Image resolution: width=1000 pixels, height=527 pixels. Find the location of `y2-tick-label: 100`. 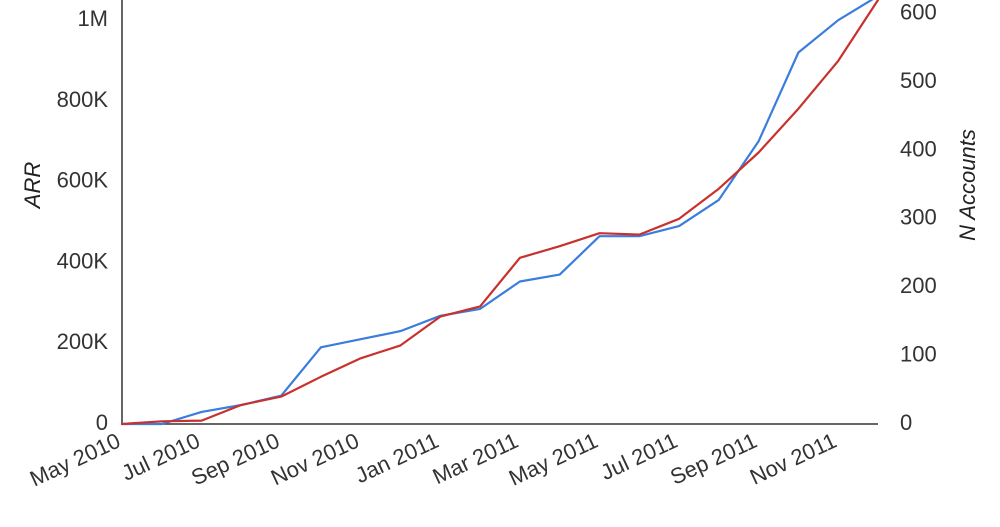

y2-tick-label: 100 is located at coordinates (918, 353).